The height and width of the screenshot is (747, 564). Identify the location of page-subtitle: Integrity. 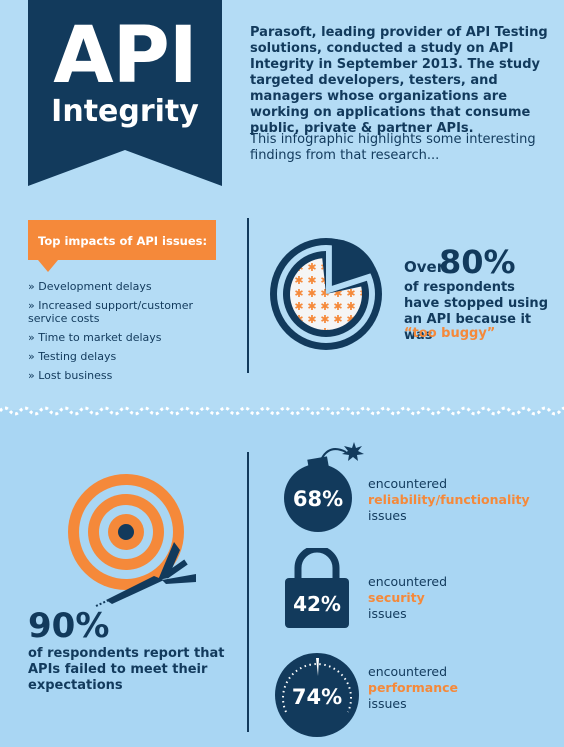
(125, 111).